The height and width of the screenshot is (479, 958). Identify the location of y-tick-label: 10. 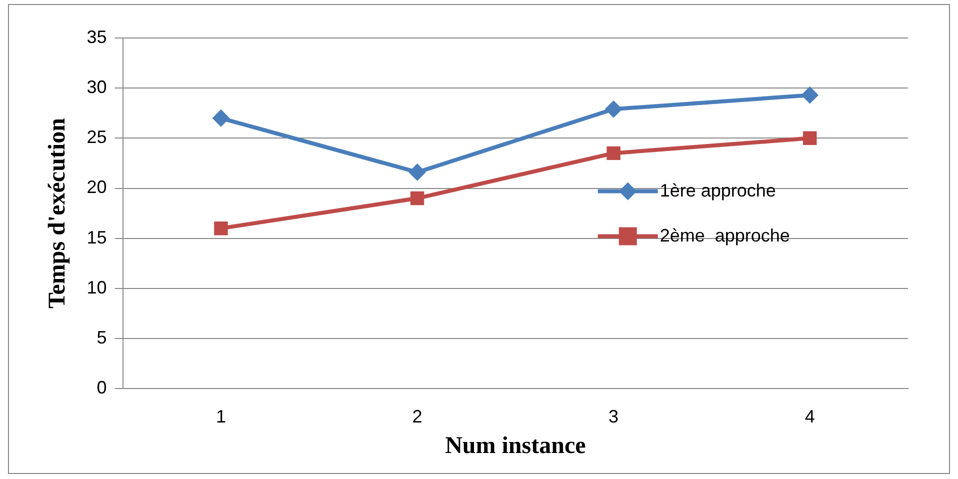
(96, 287).